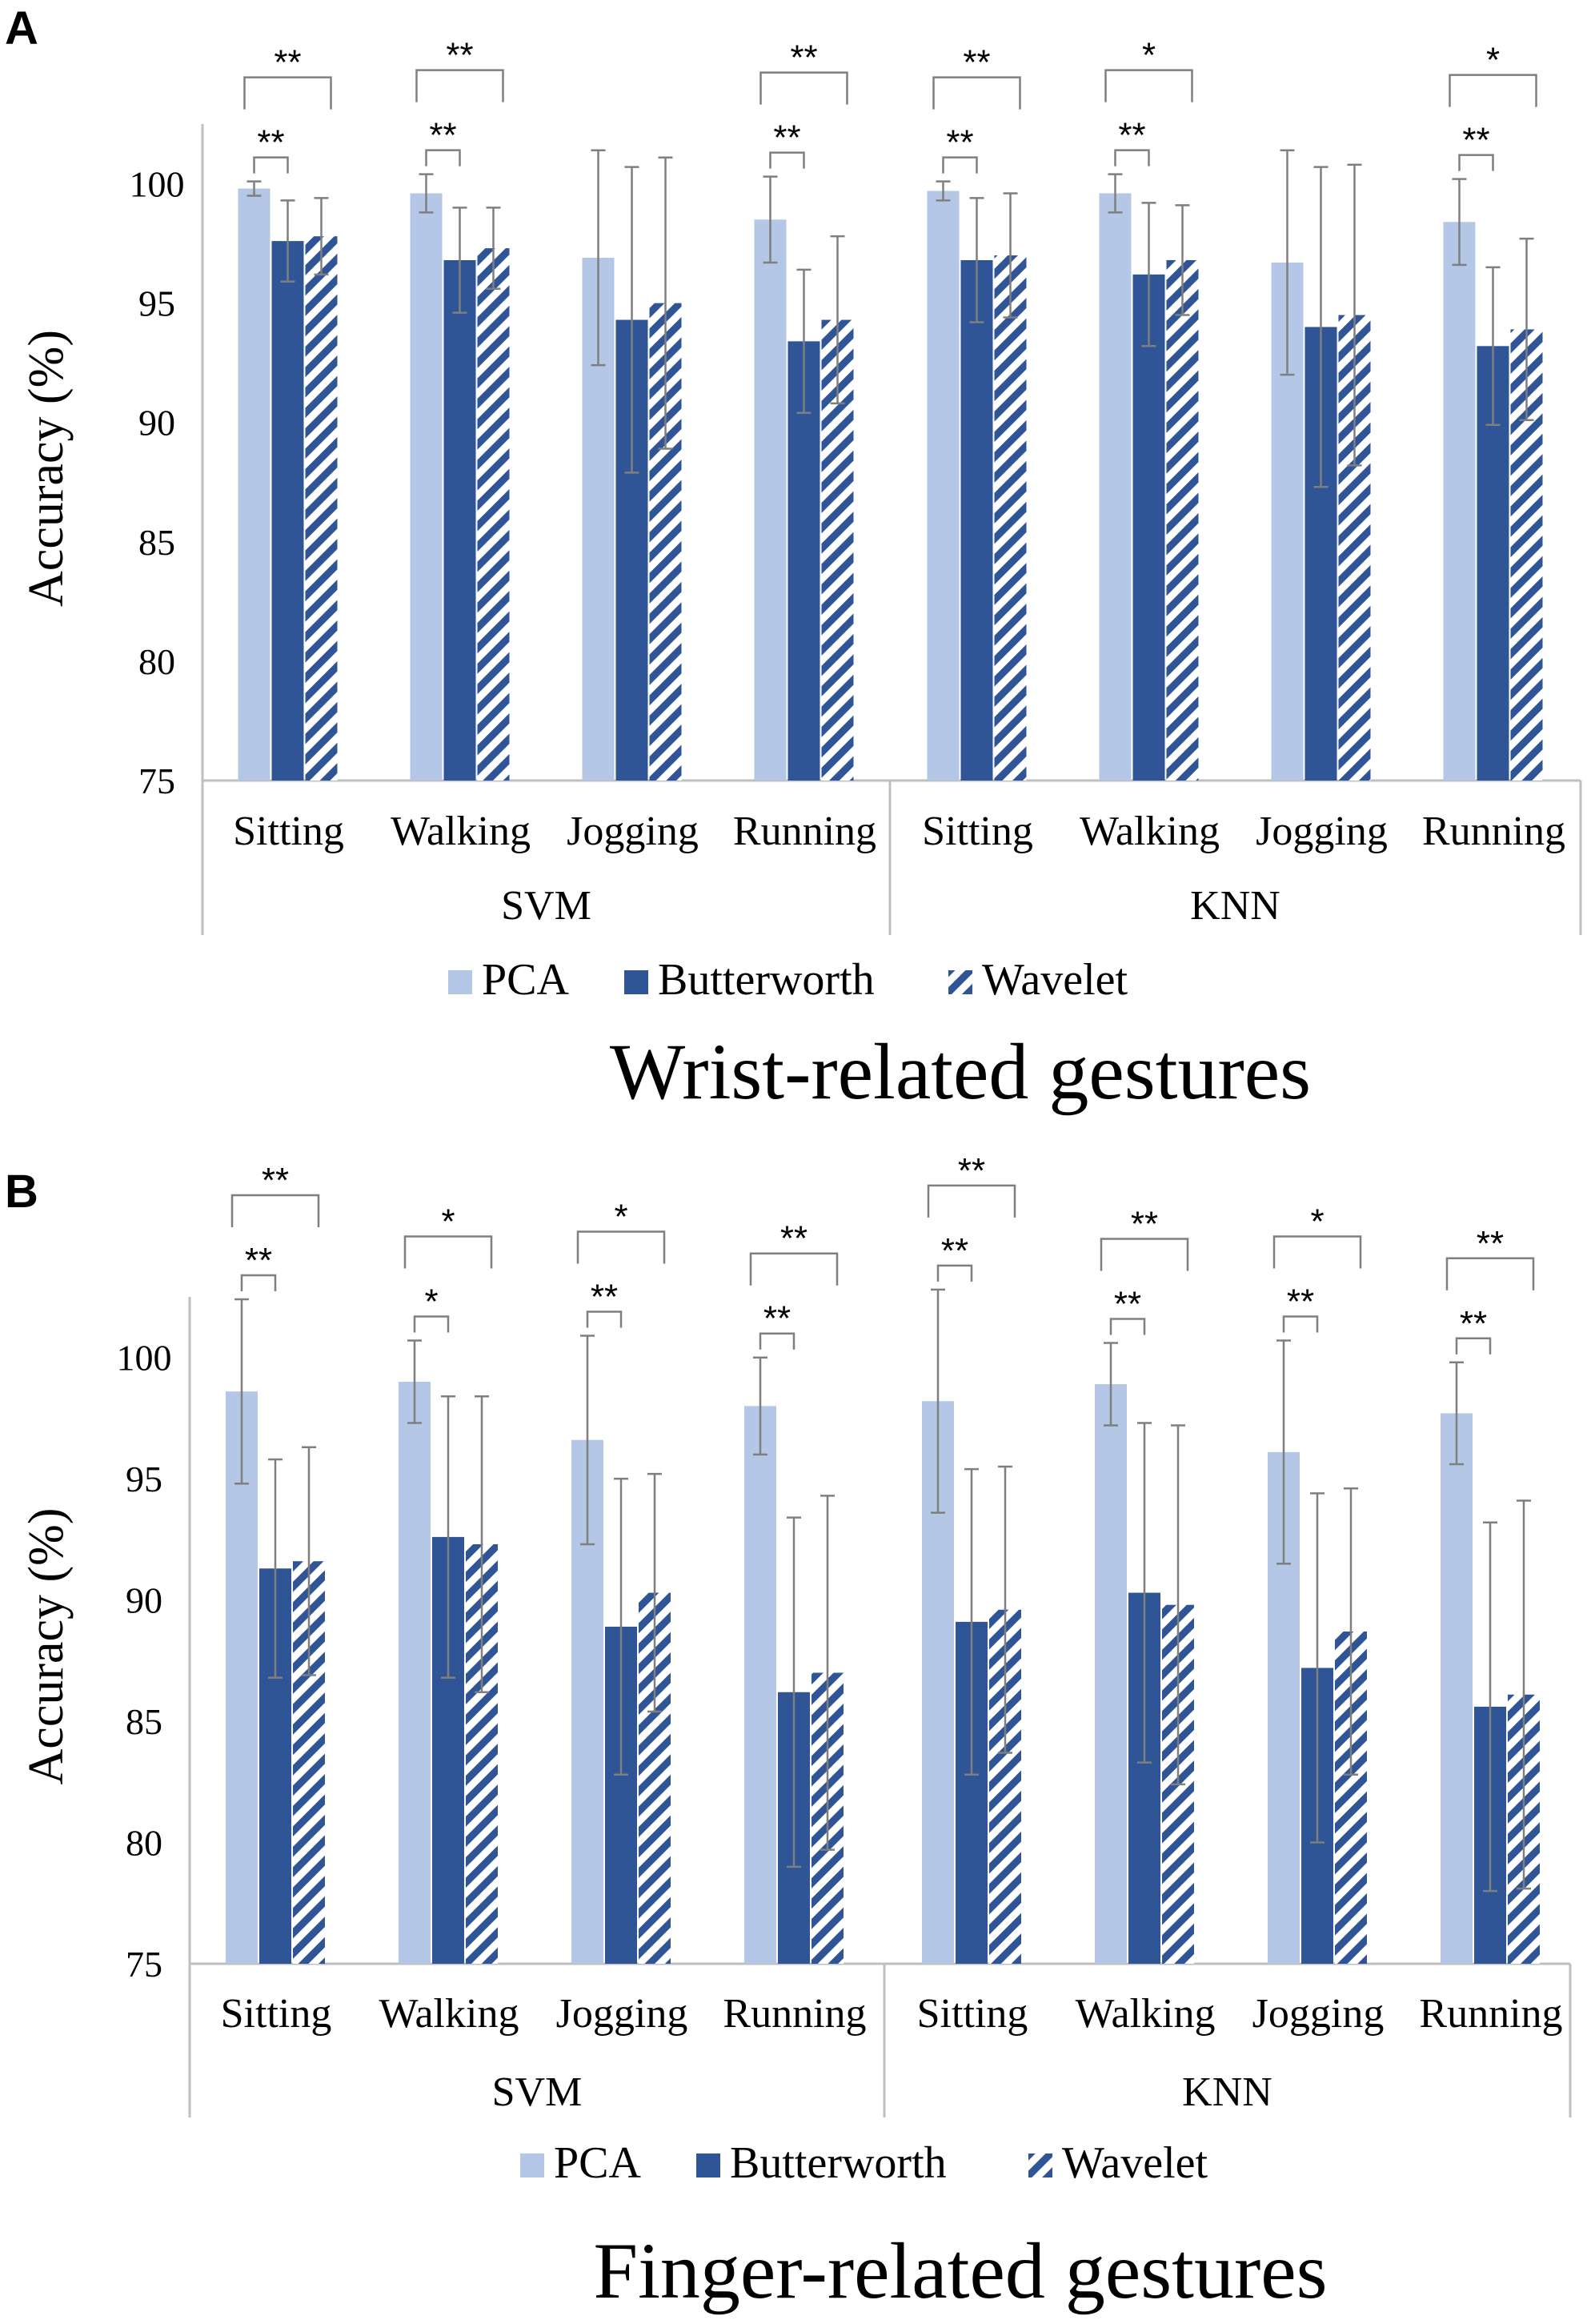 The width and height of the screenshot is (1587, 2324). What do you see at coordinates (960, 2270) in the screenshot?
I see `chart-title: Finger-related gestures` at bounding box center [960, 2270].